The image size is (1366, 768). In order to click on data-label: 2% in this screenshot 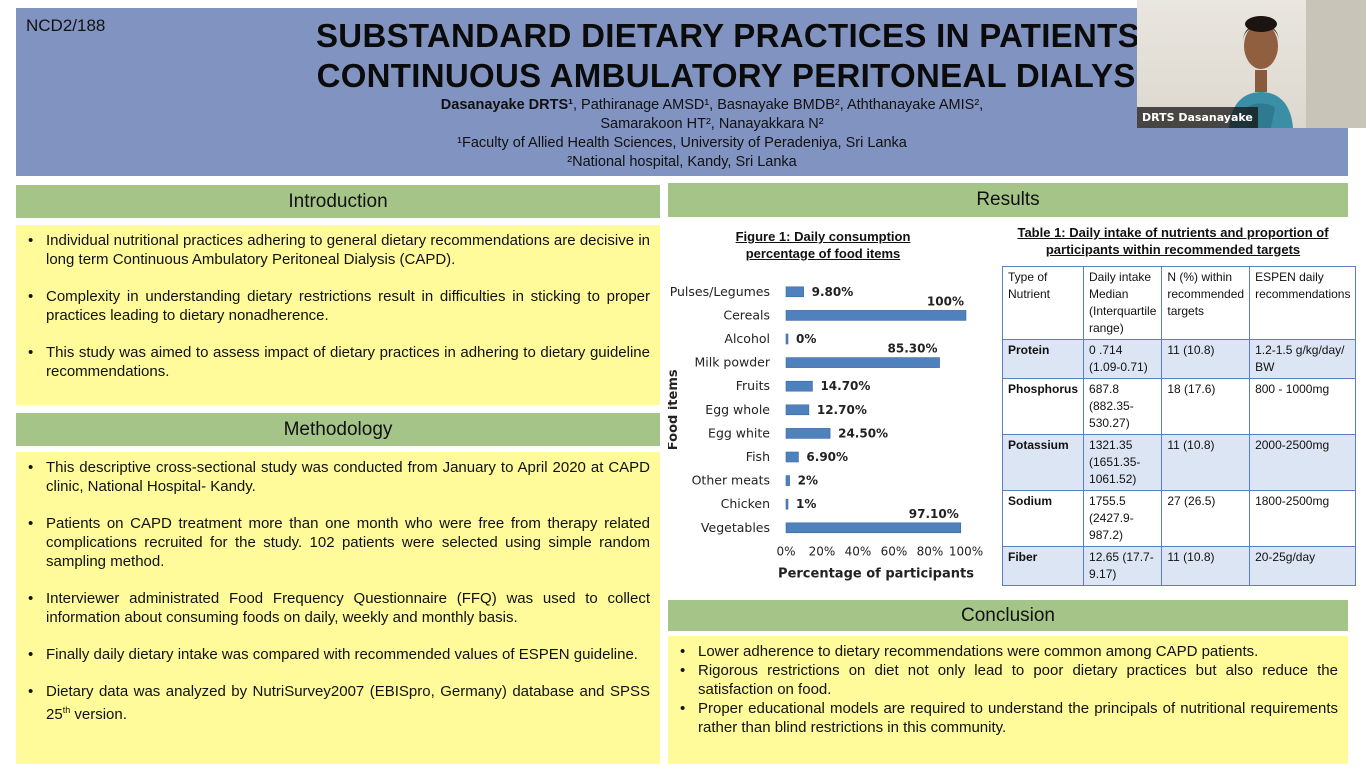, I will do `click(808, 481)`.